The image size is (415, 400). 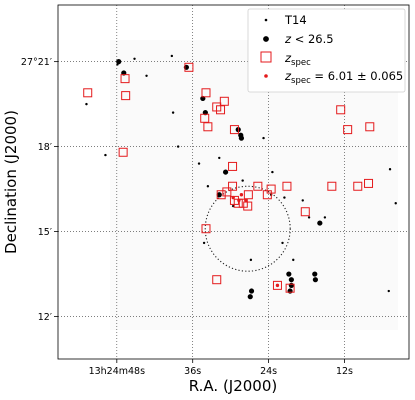 I want to click on x-tick-label: 12s, so click(x=344, y=371).